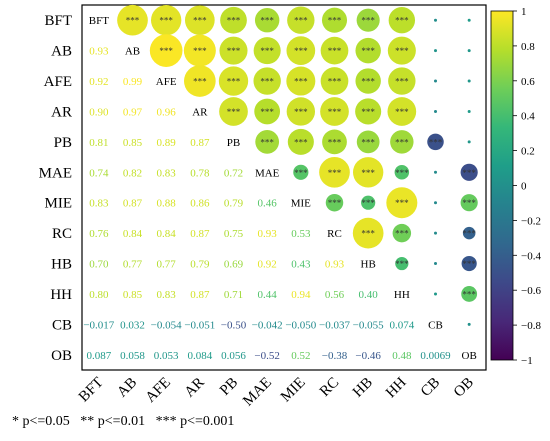  What do you see at coordinates (61, 295) in the screenshot?
I see `row-label: HH` at bounding box center [61, 295].